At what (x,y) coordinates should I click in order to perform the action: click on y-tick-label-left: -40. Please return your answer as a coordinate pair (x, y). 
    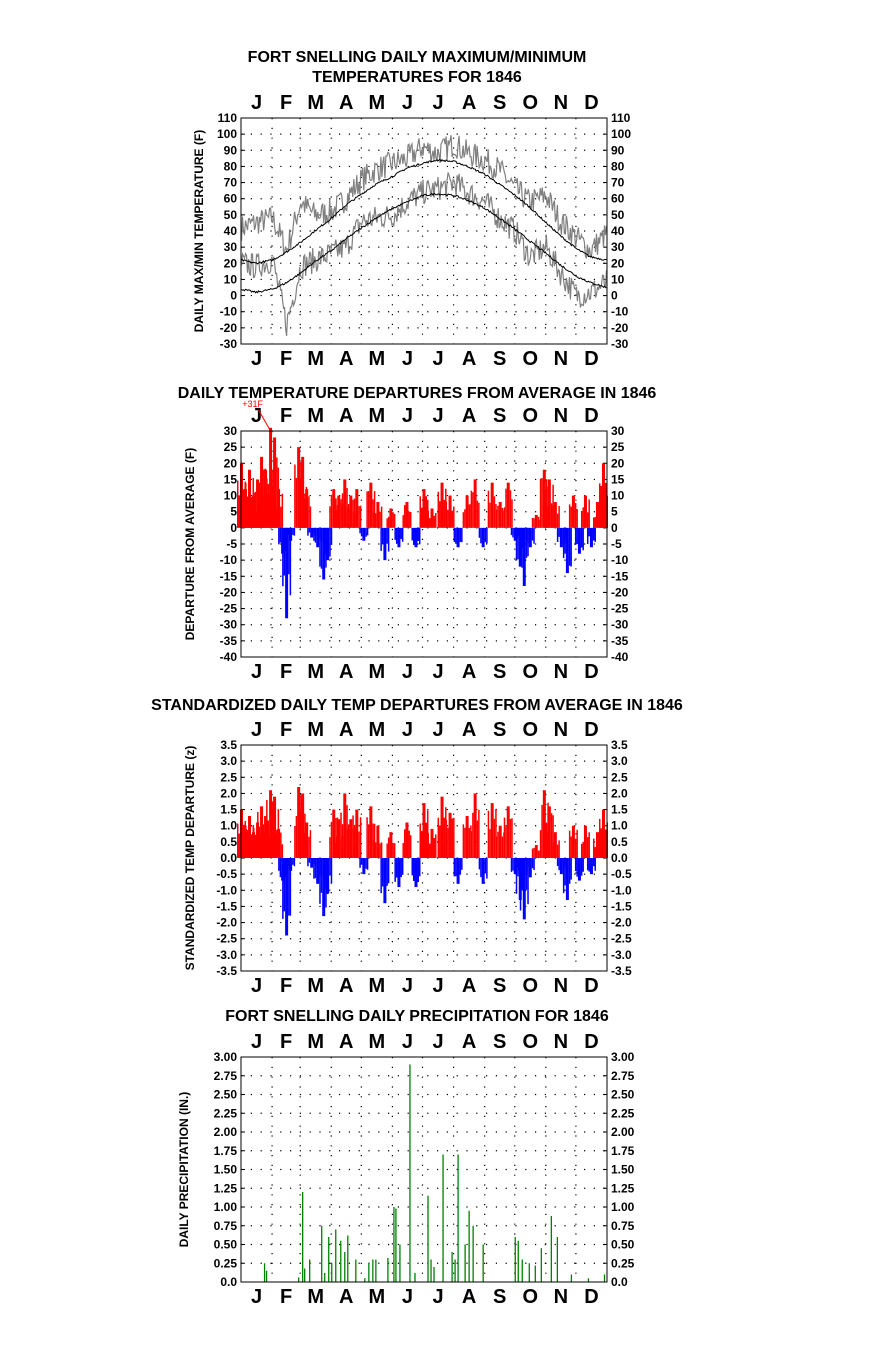
    Looking at the image, I should click on (229, 657).